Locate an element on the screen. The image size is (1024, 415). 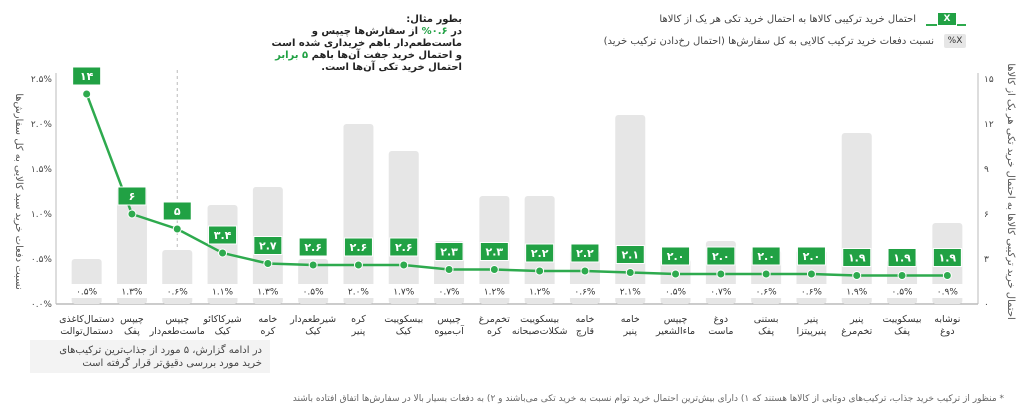
line-value-label: ۶ is located at coordinates (132, 196).